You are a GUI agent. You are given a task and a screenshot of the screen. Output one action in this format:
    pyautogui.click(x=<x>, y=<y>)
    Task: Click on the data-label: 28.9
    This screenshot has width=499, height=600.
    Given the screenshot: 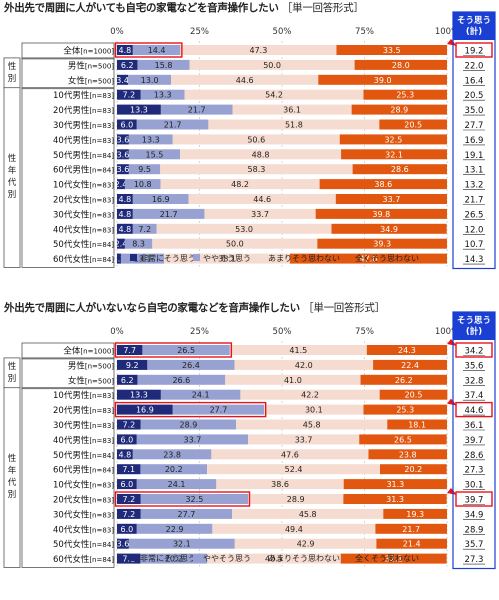 What is the action you would take?
    pyautogui.click(x=399, y=110)
    